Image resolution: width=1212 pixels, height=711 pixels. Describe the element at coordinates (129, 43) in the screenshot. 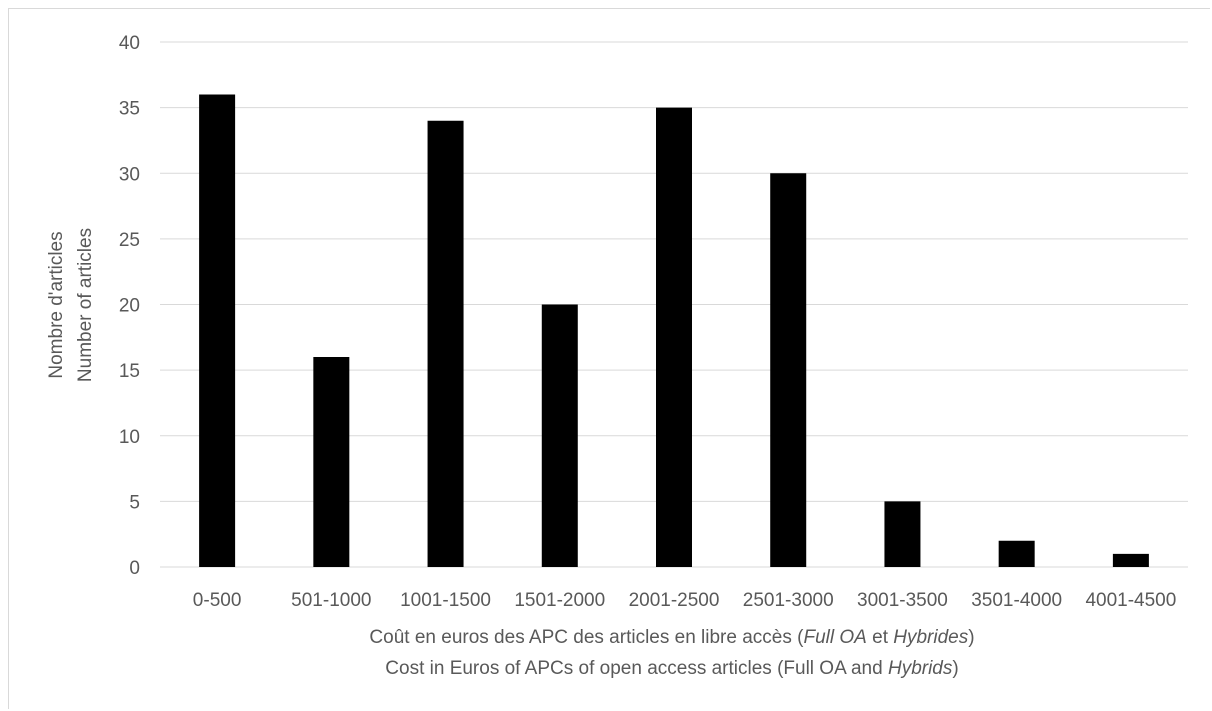

I see `y-tick-label: 40` at that location.